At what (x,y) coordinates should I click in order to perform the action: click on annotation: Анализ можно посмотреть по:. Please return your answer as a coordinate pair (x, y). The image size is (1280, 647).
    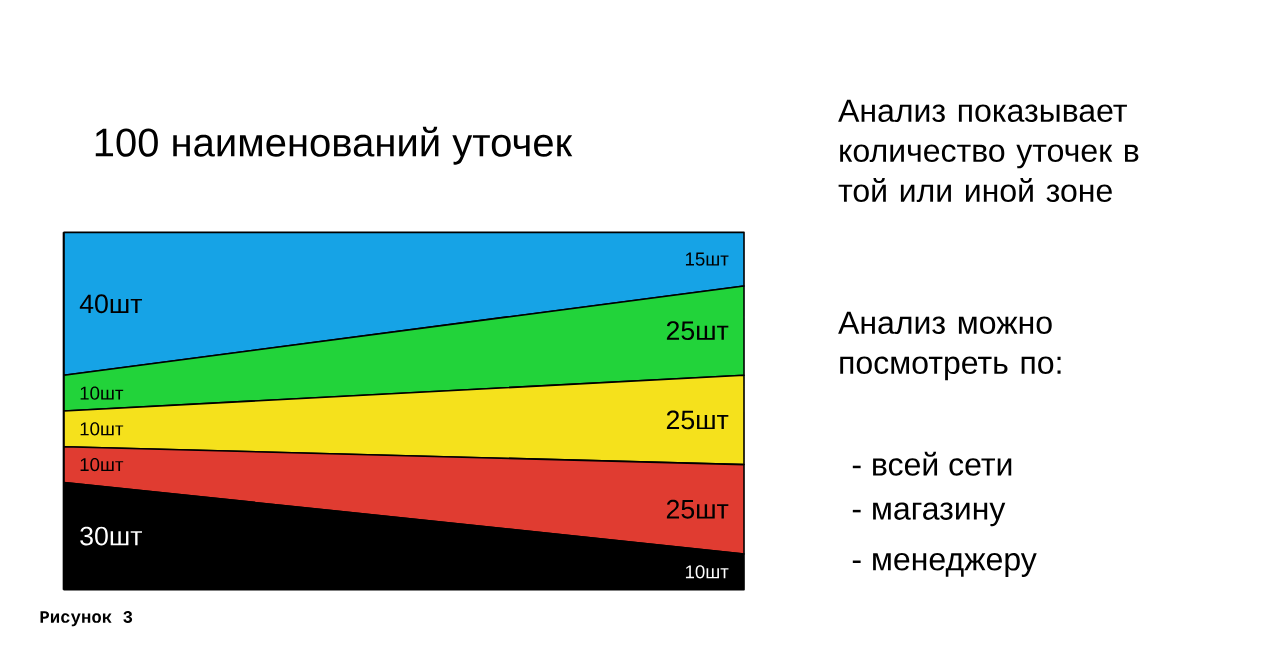
    Looking at the image, I should click on (949, 346).